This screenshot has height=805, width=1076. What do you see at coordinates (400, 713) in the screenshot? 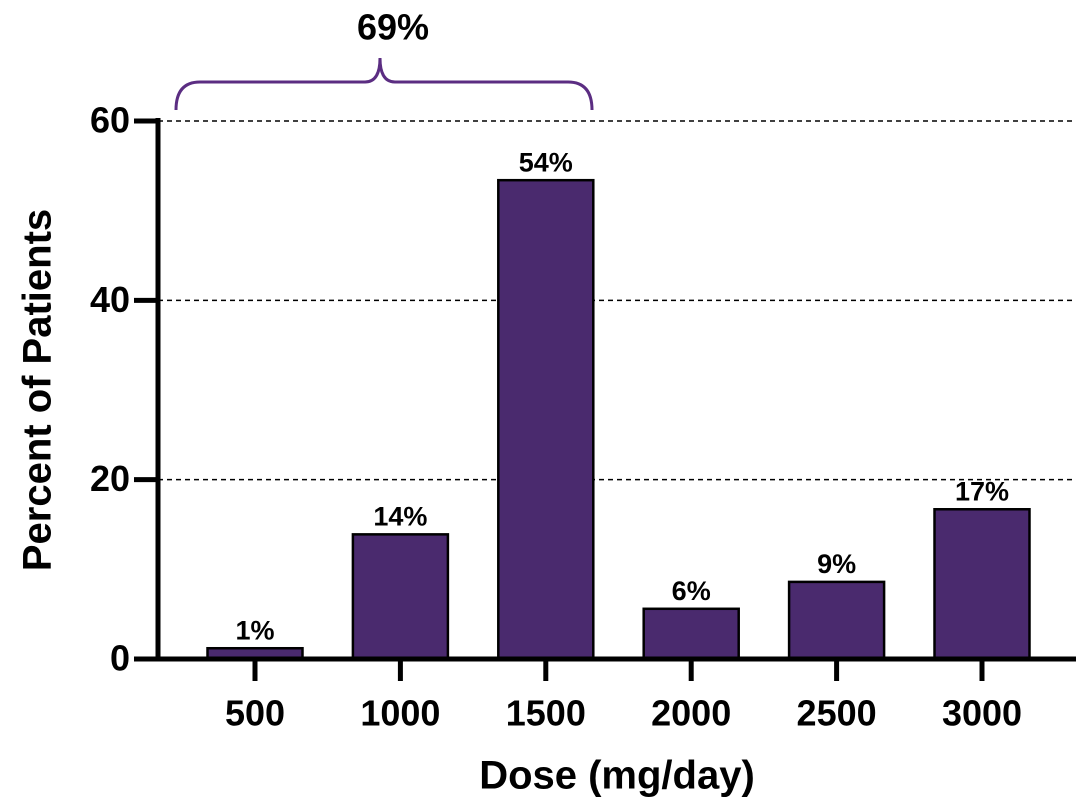
I see `x-tick-label: 1000` at bounding box center [400, 713].